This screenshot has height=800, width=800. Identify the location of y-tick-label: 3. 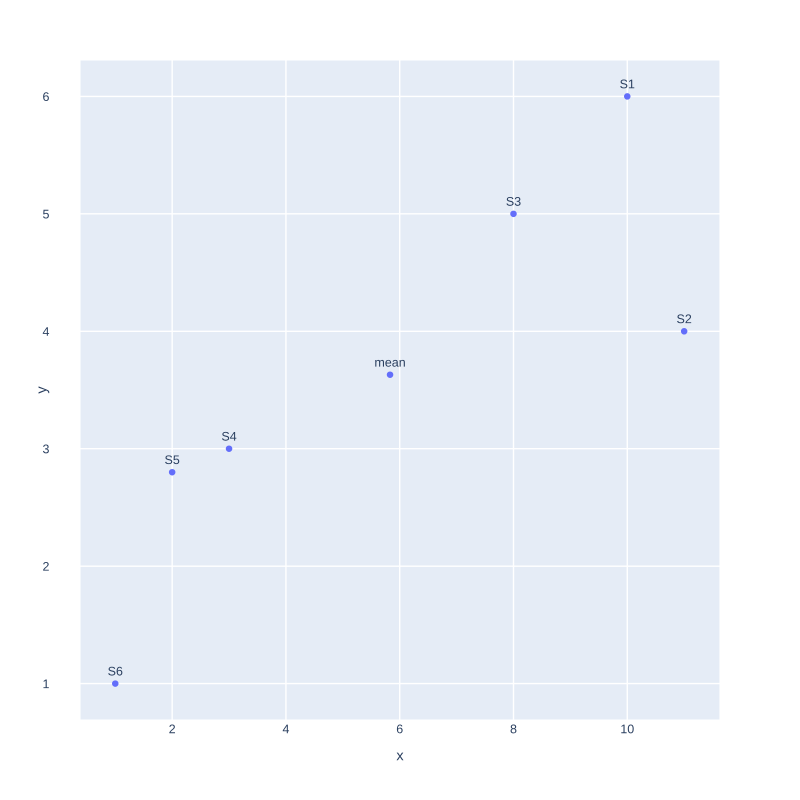
(45, 449).